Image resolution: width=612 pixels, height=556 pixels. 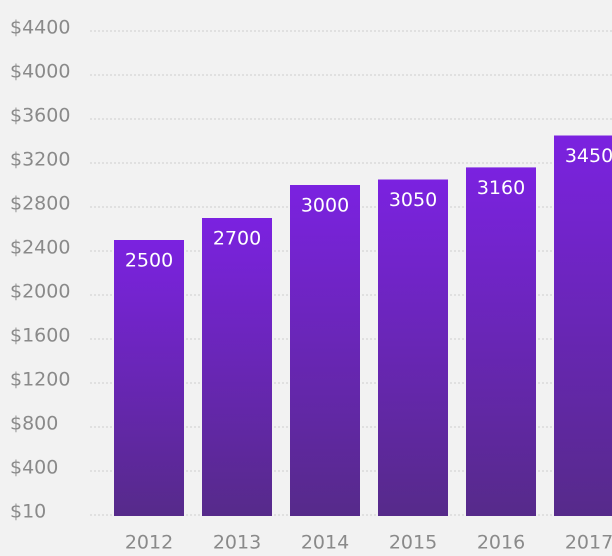 I want to click on bar-2014, so click(x=325, y=350).